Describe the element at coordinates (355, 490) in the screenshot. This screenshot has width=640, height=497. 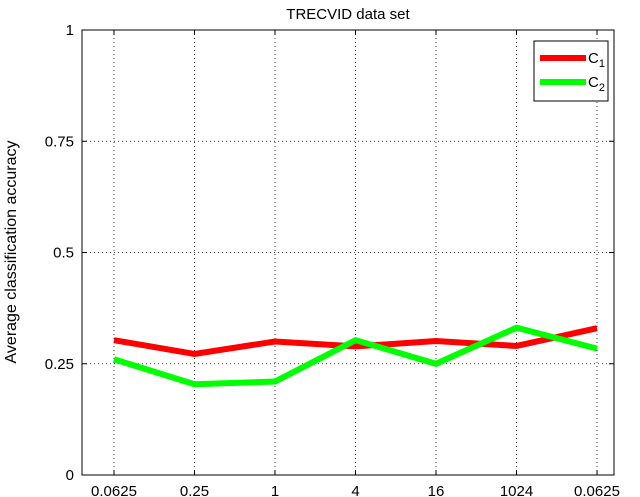
I see `x-tick-label: 4` at that location.